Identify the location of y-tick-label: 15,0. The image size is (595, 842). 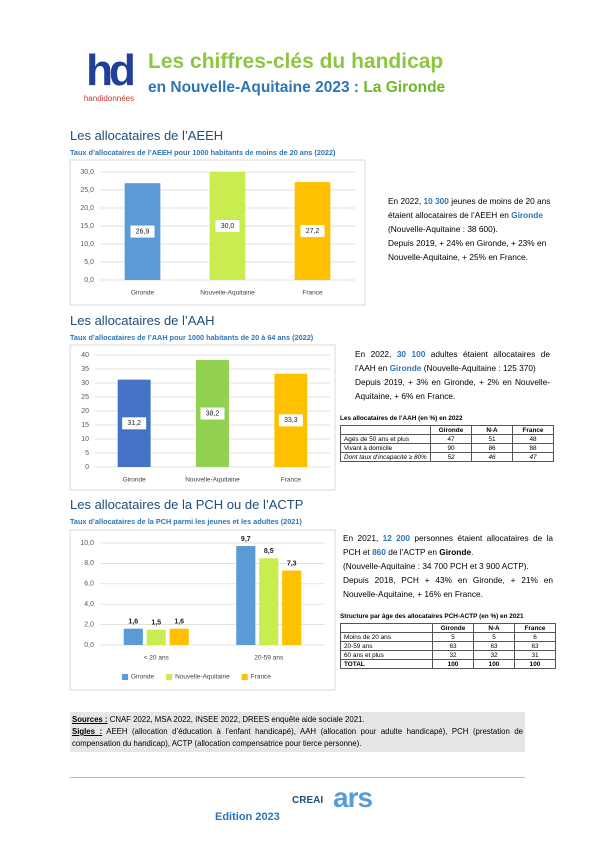
(87, 226).